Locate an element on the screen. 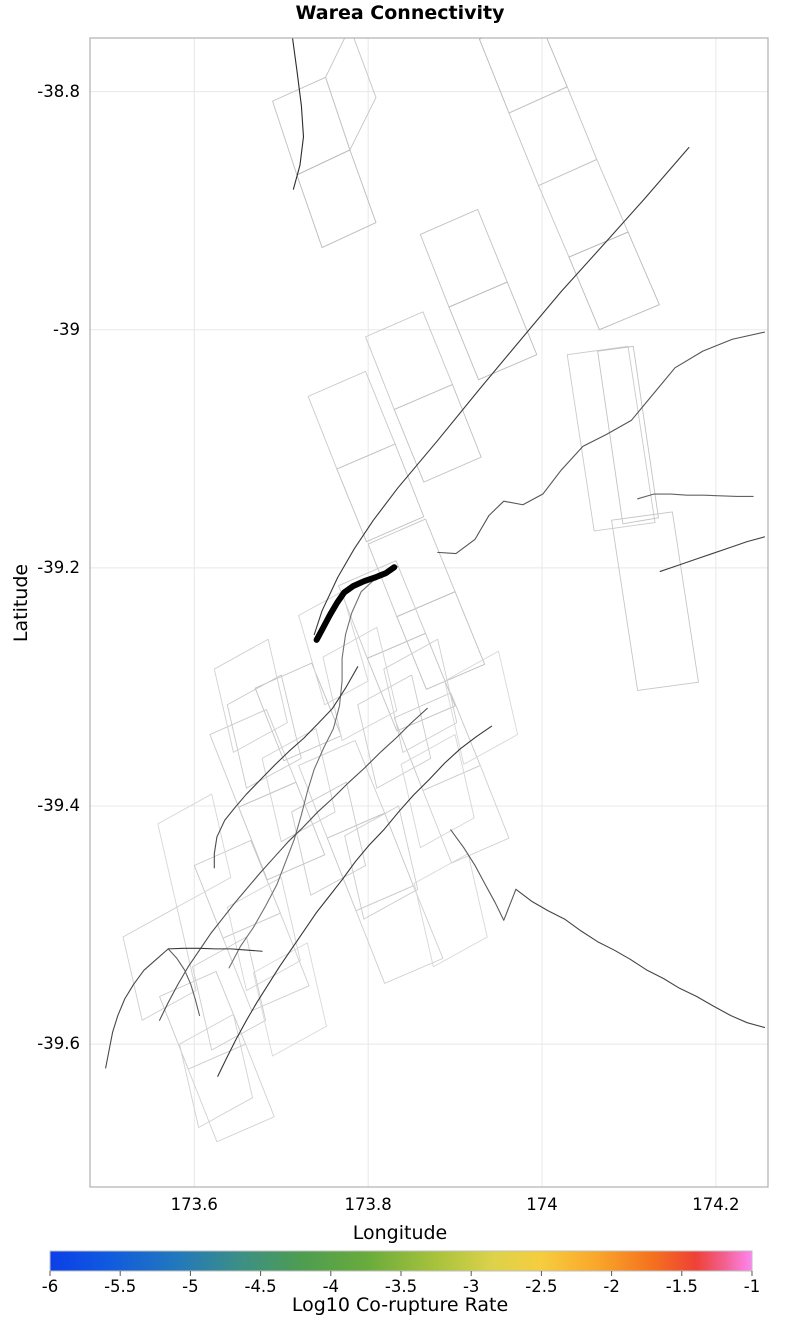 This screenshot has width=800, height=1334. colorbar-tick-label: -4 is located at coordinates (331, 1286).